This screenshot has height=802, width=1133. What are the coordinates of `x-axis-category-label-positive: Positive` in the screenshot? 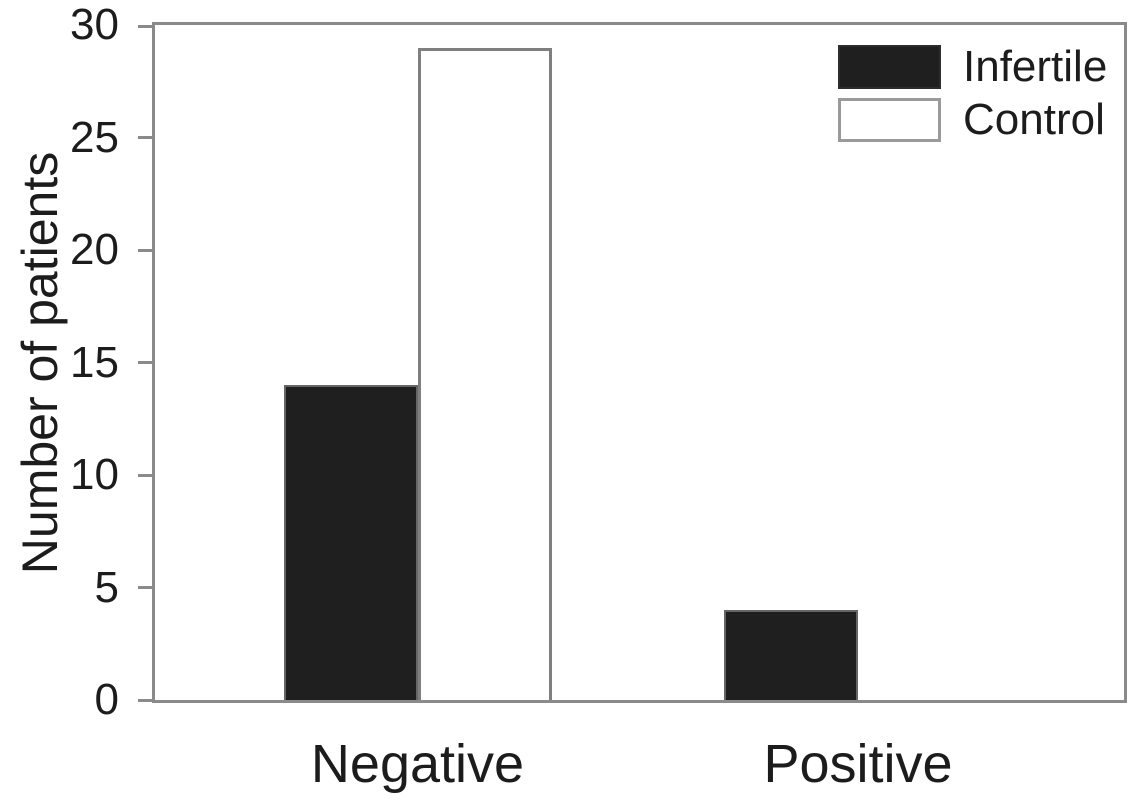 It's located at (858, 764).